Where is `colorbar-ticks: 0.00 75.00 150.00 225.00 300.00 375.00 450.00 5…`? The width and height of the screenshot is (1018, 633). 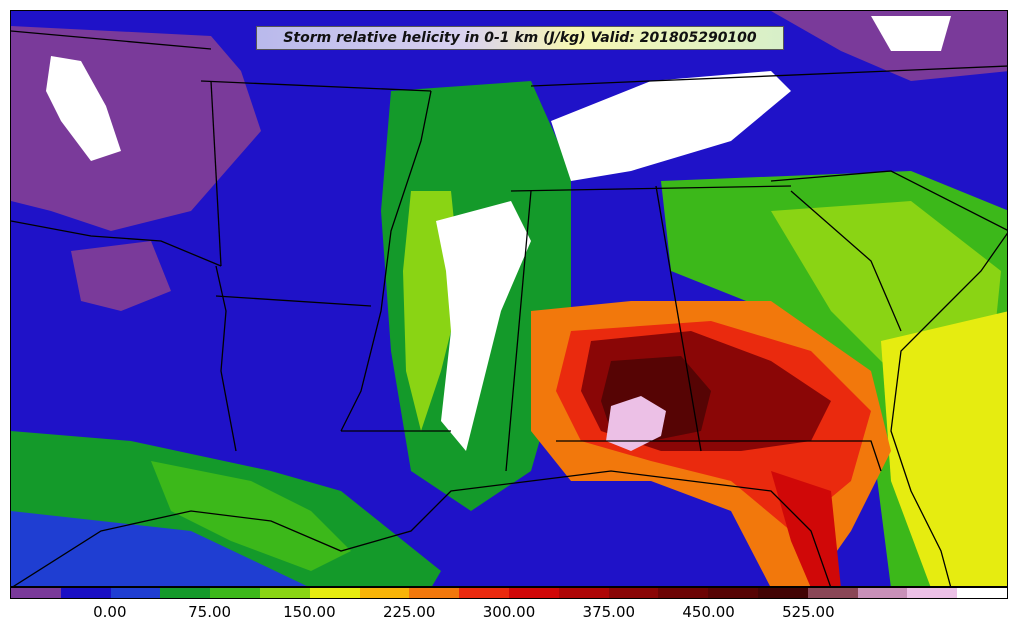
colorbar-ticks: 0.00 75.00 150.00 225.00 300.00 375.00 450.00 5… is located at coordinates (509, 614).